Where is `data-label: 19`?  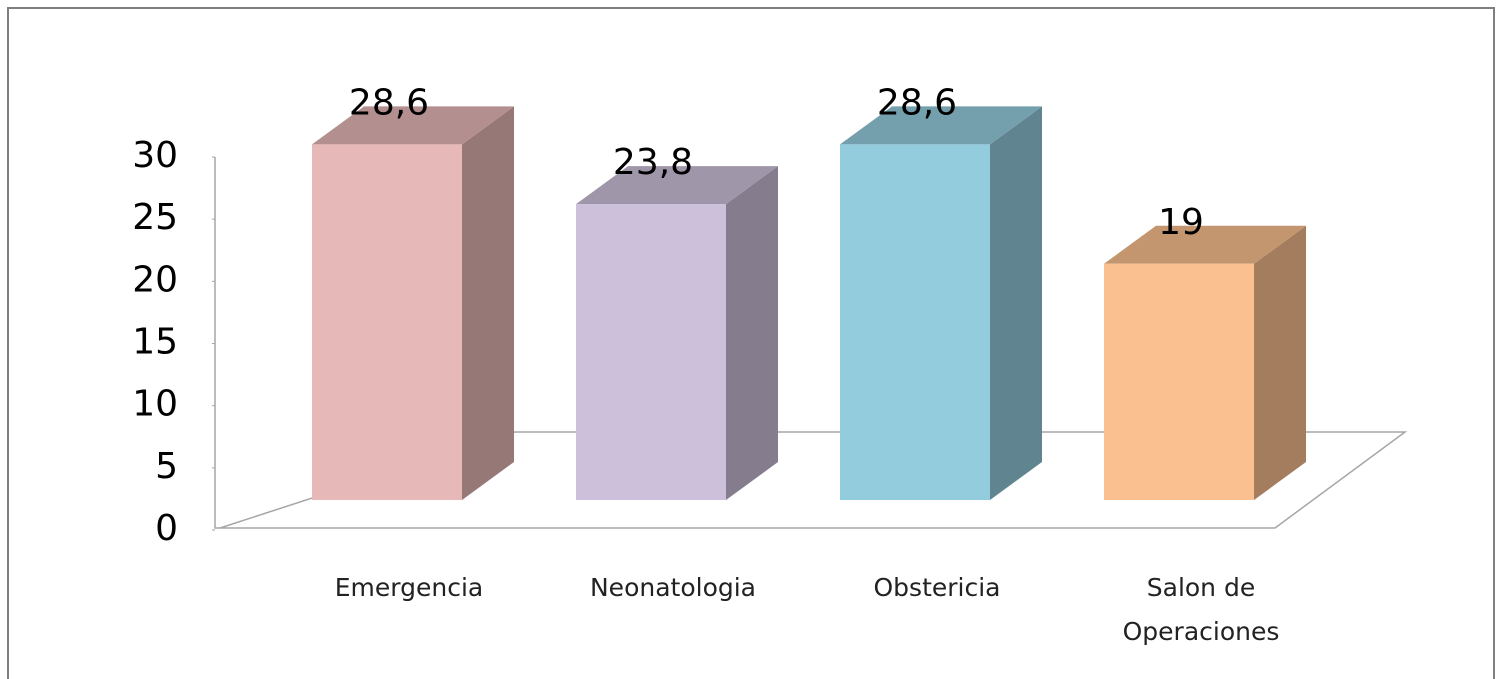 data-label: 19 is located at coordinates (1181, 222).